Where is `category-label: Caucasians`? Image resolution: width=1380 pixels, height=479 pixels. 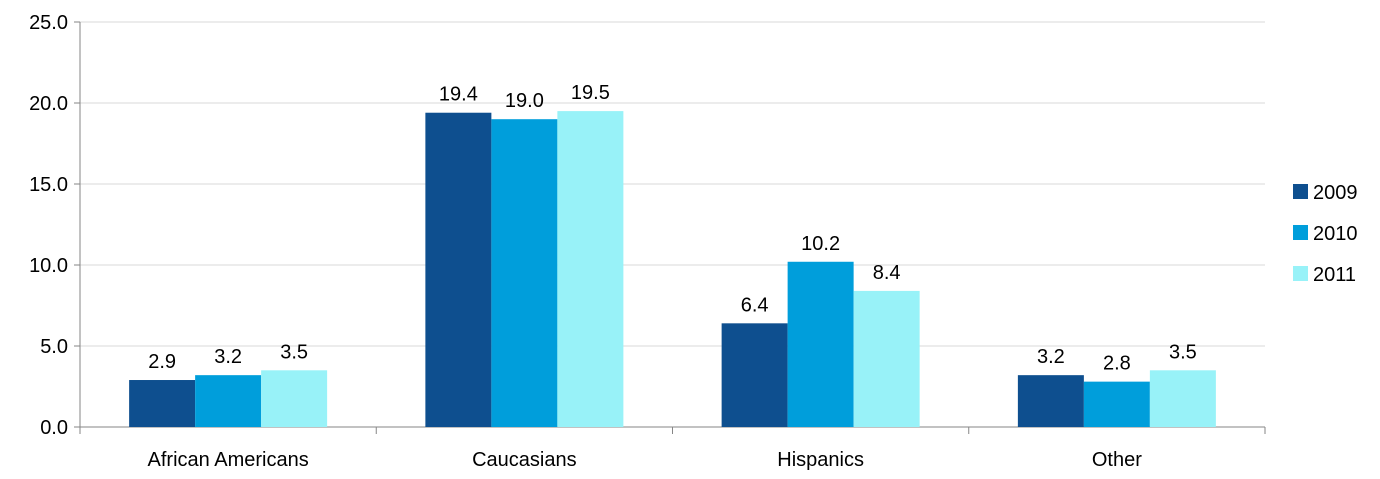
category-label: Caucasians is located at coordinates (524, 460).